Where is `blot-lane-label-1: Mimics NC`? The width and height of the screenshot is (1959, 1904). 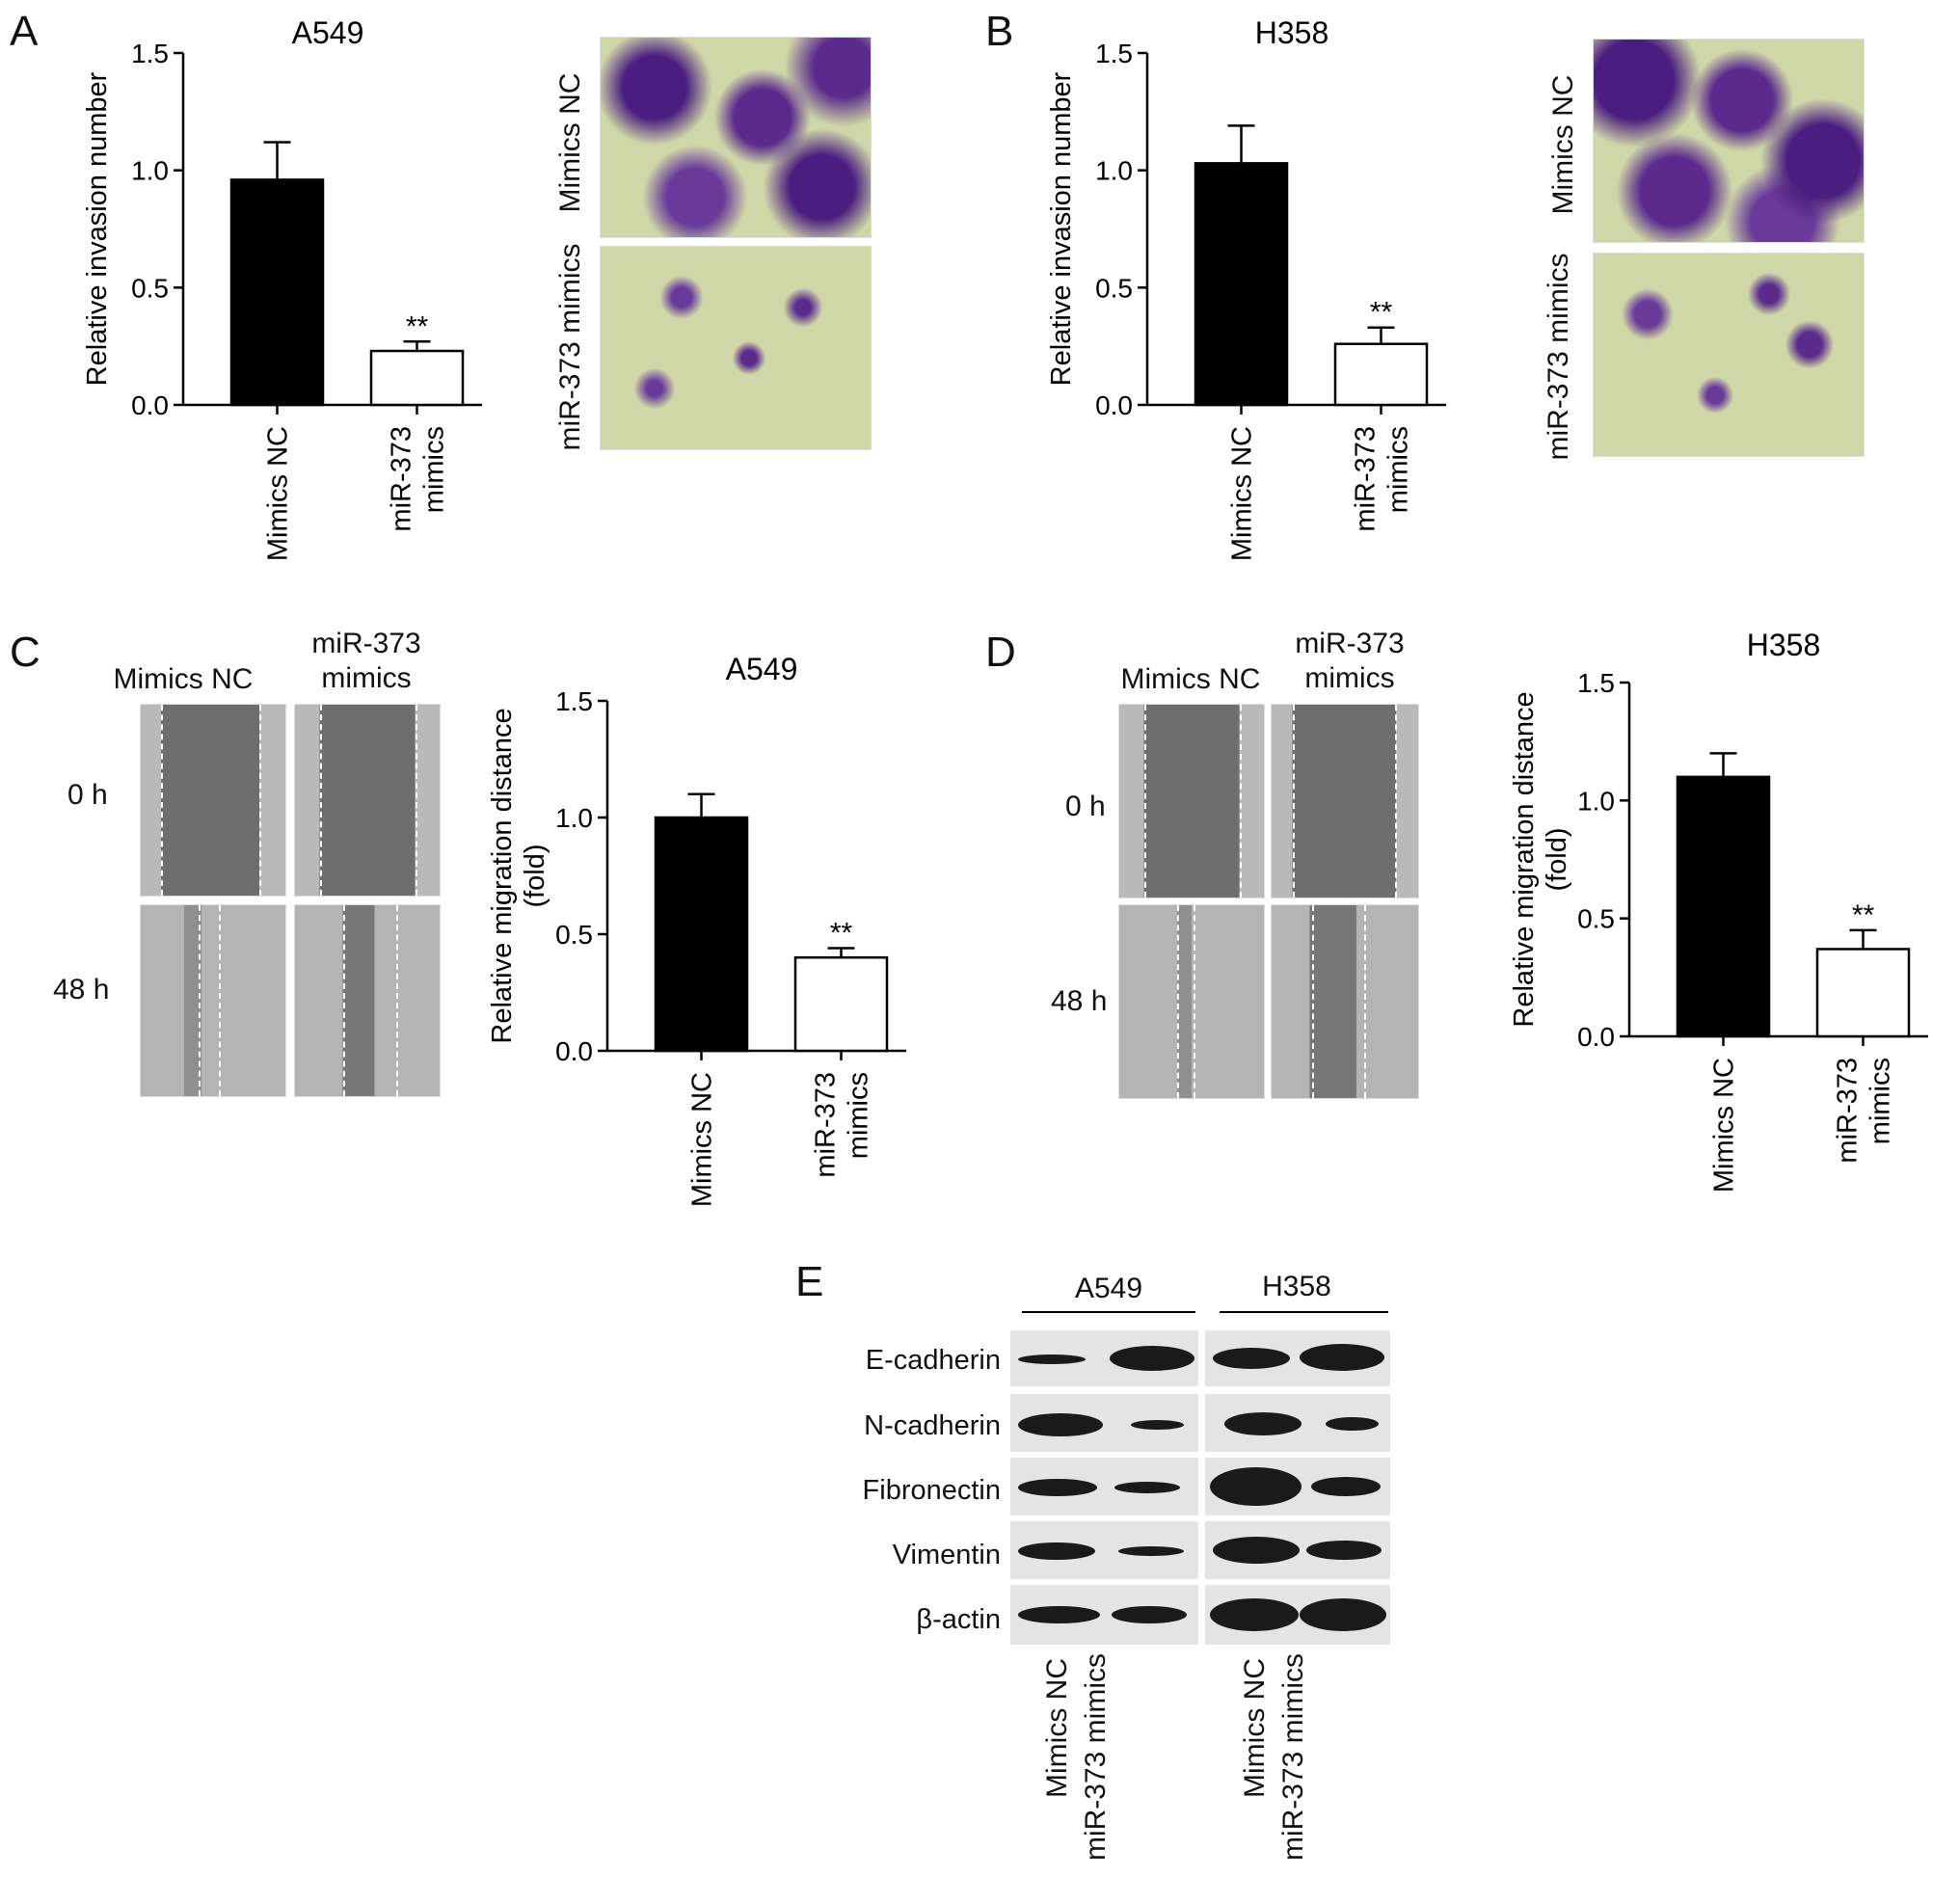
blot-lane-label-1: Mimics NC is located at coordinates (1057, 1728).